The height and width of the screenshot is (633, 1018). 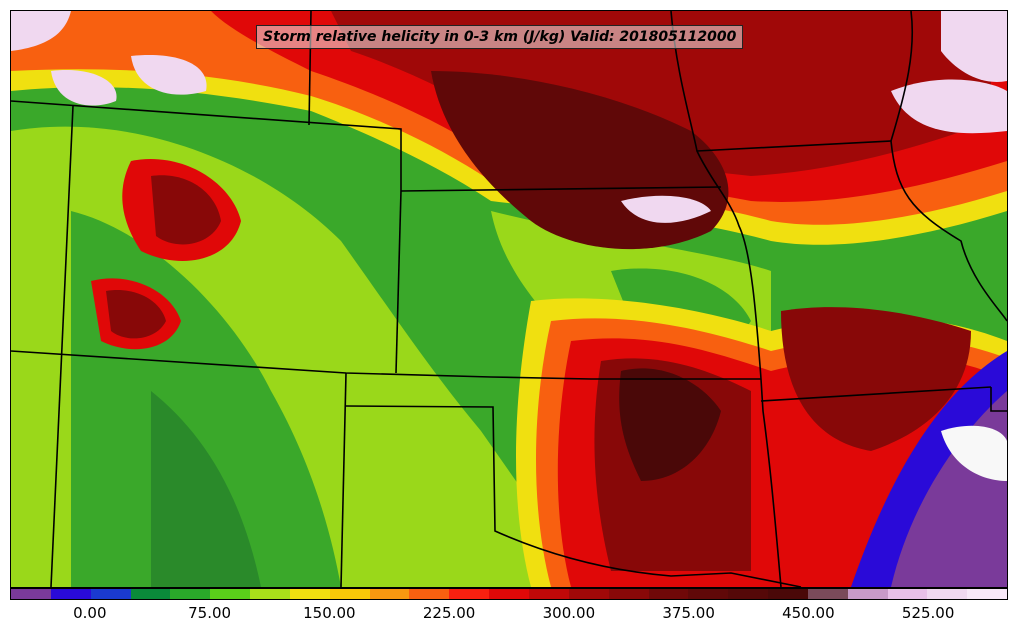 I want to click on colorbar-tick-label: 300.00, so click(x=569, y=613).